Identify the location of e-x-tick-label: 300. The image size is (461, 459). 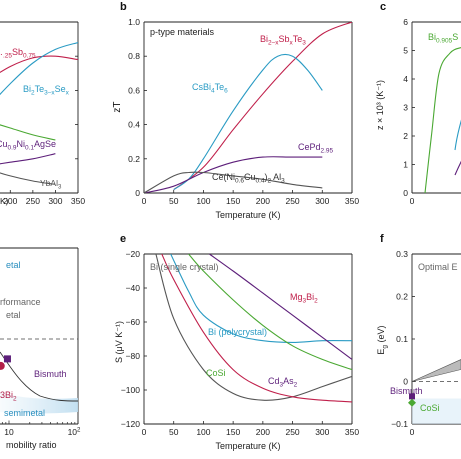
(322, 432).